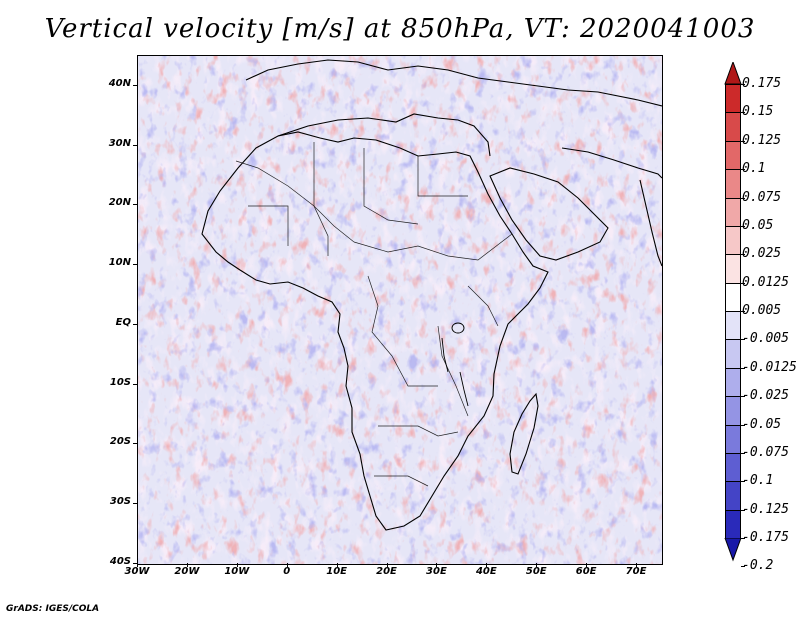 The image size is (800, 618). I want to click on mediterranean-coastline, so click(384, 135).